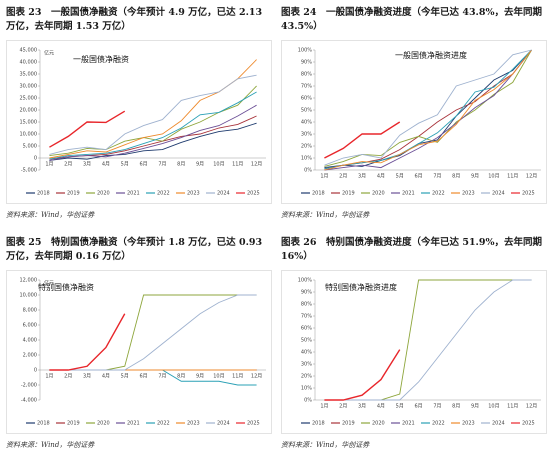 The height and width of the screenshot is (463, 550). I want to click on y-tick-label: 90%, so click(306, 293).